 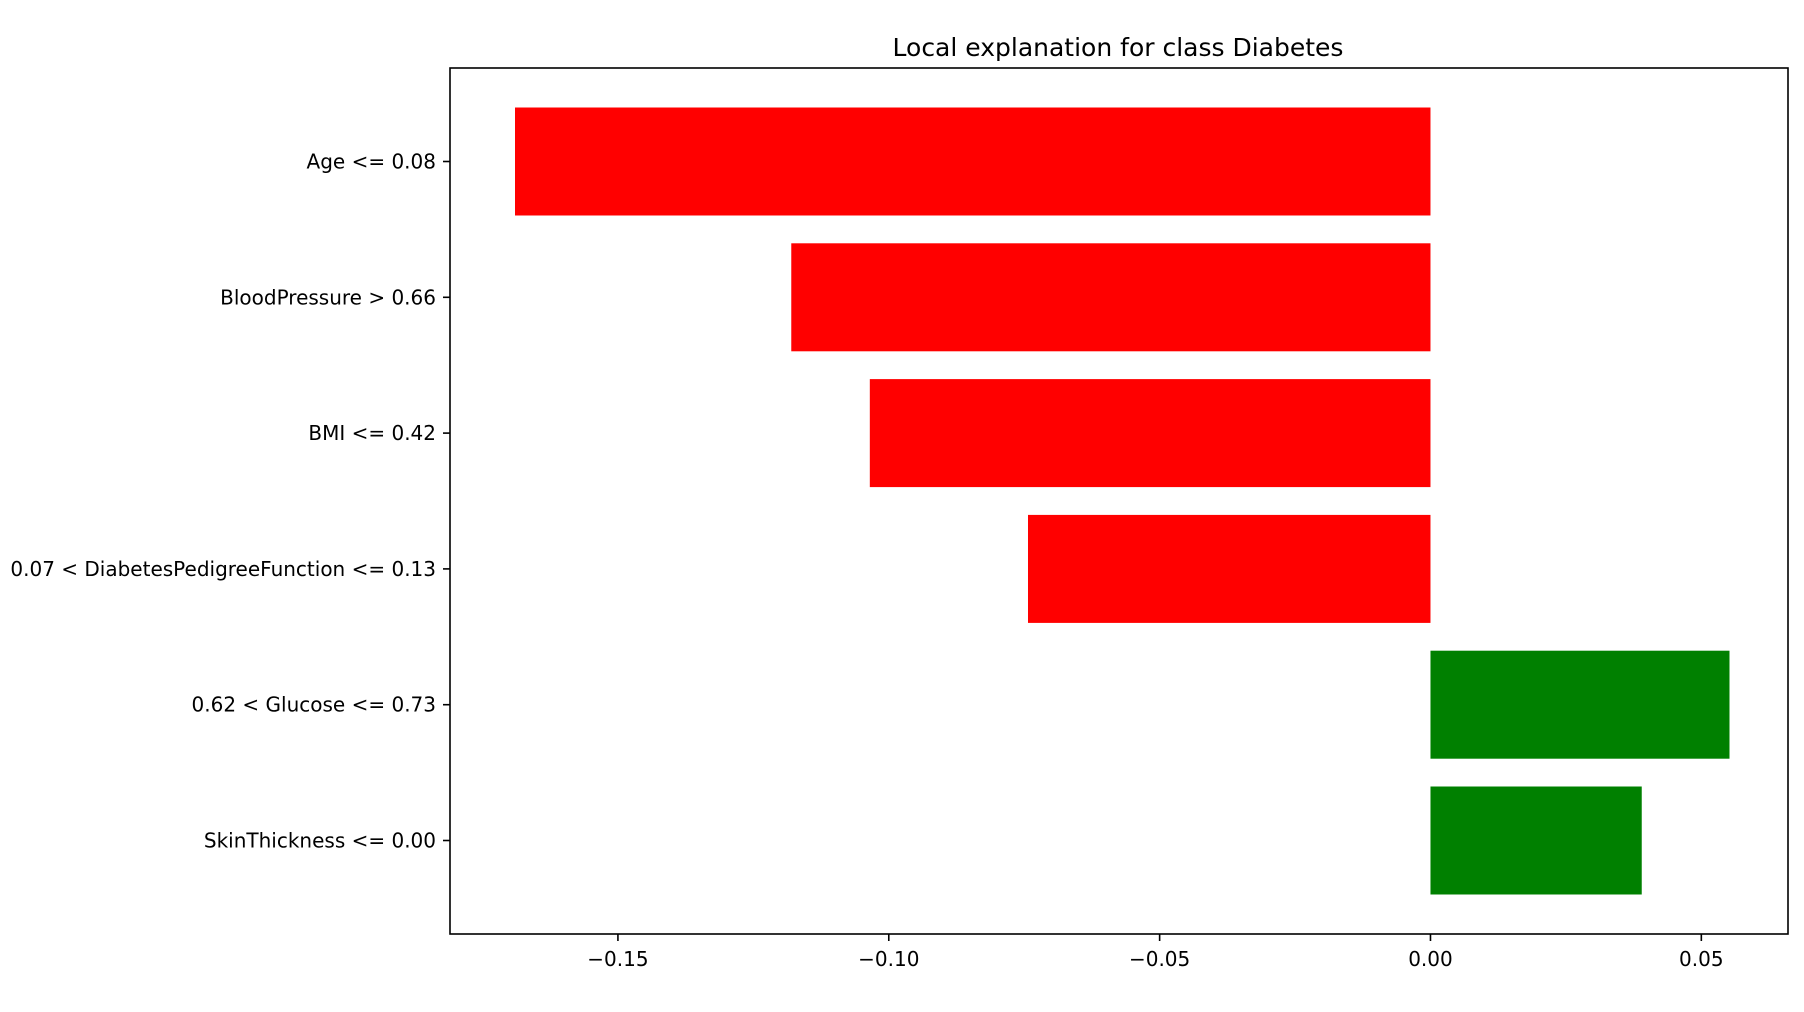 I want to click on y-tick-label: SkinThickness <= 0.00, so click(x=320, y=841).